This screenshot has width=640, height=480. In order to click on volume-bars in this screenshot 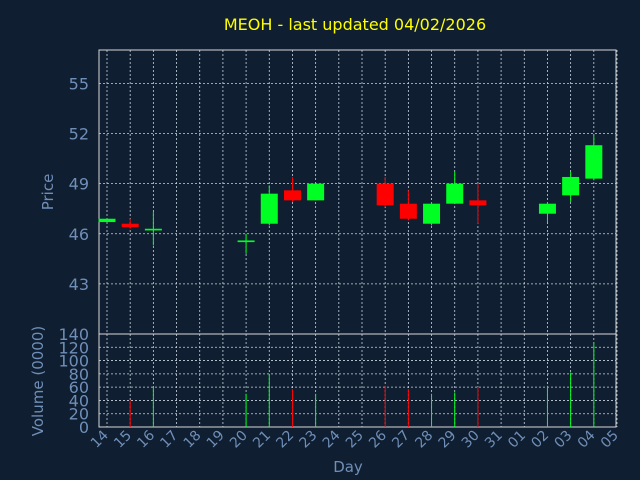, I will do `click(362, 384)`.